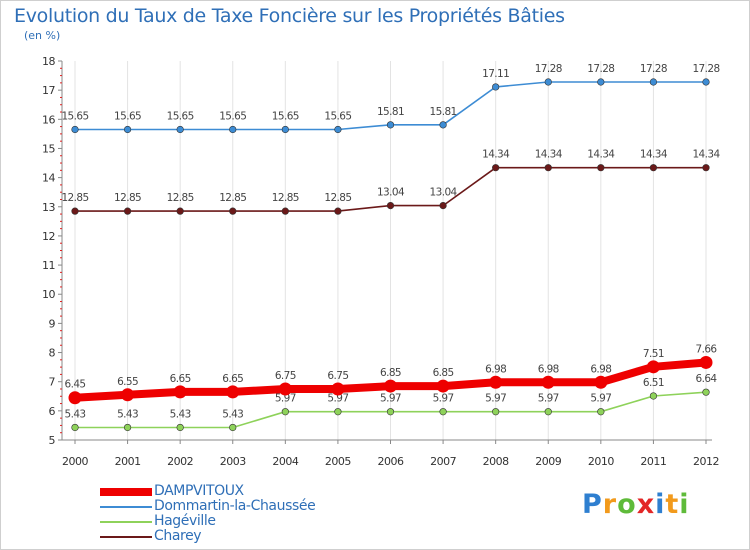 The image size is (750, 550). What do you see at coordinates (337, 198) in the screenshot?
I see `data-label-charey-2005: 12.85` at bounding box center [337, 198].